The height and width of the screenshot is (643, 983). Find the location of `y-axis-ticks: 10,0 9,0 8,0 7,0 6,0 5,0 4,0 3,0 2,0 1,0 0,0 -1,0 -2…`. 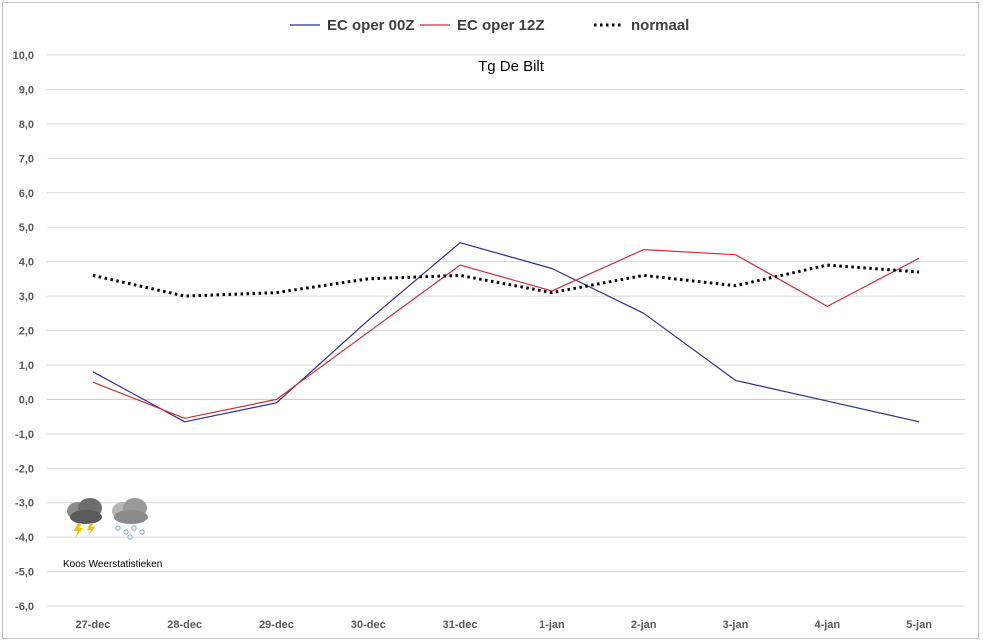

y-axis-ticks: 10,0 9,0 8,0 7,0 6,0 5,0 4,0 3,0 2,0 1,0 0,0 -1,0 -2… is located at coordinates (23, 331).